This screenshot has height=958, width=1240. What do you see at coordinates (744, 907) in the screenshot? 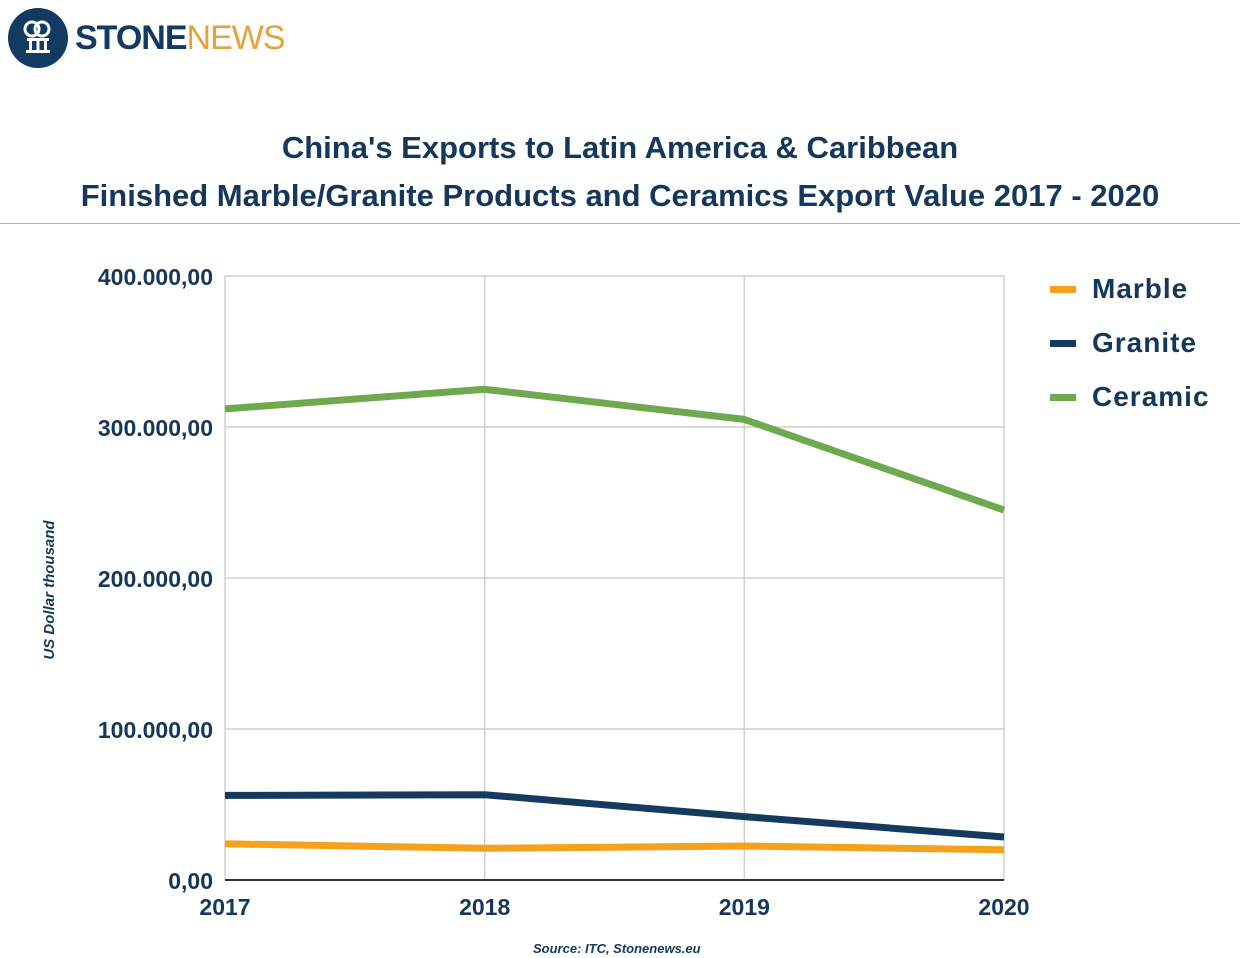
I see `x-tick-label: 2019` at bounding box center [744, 907].